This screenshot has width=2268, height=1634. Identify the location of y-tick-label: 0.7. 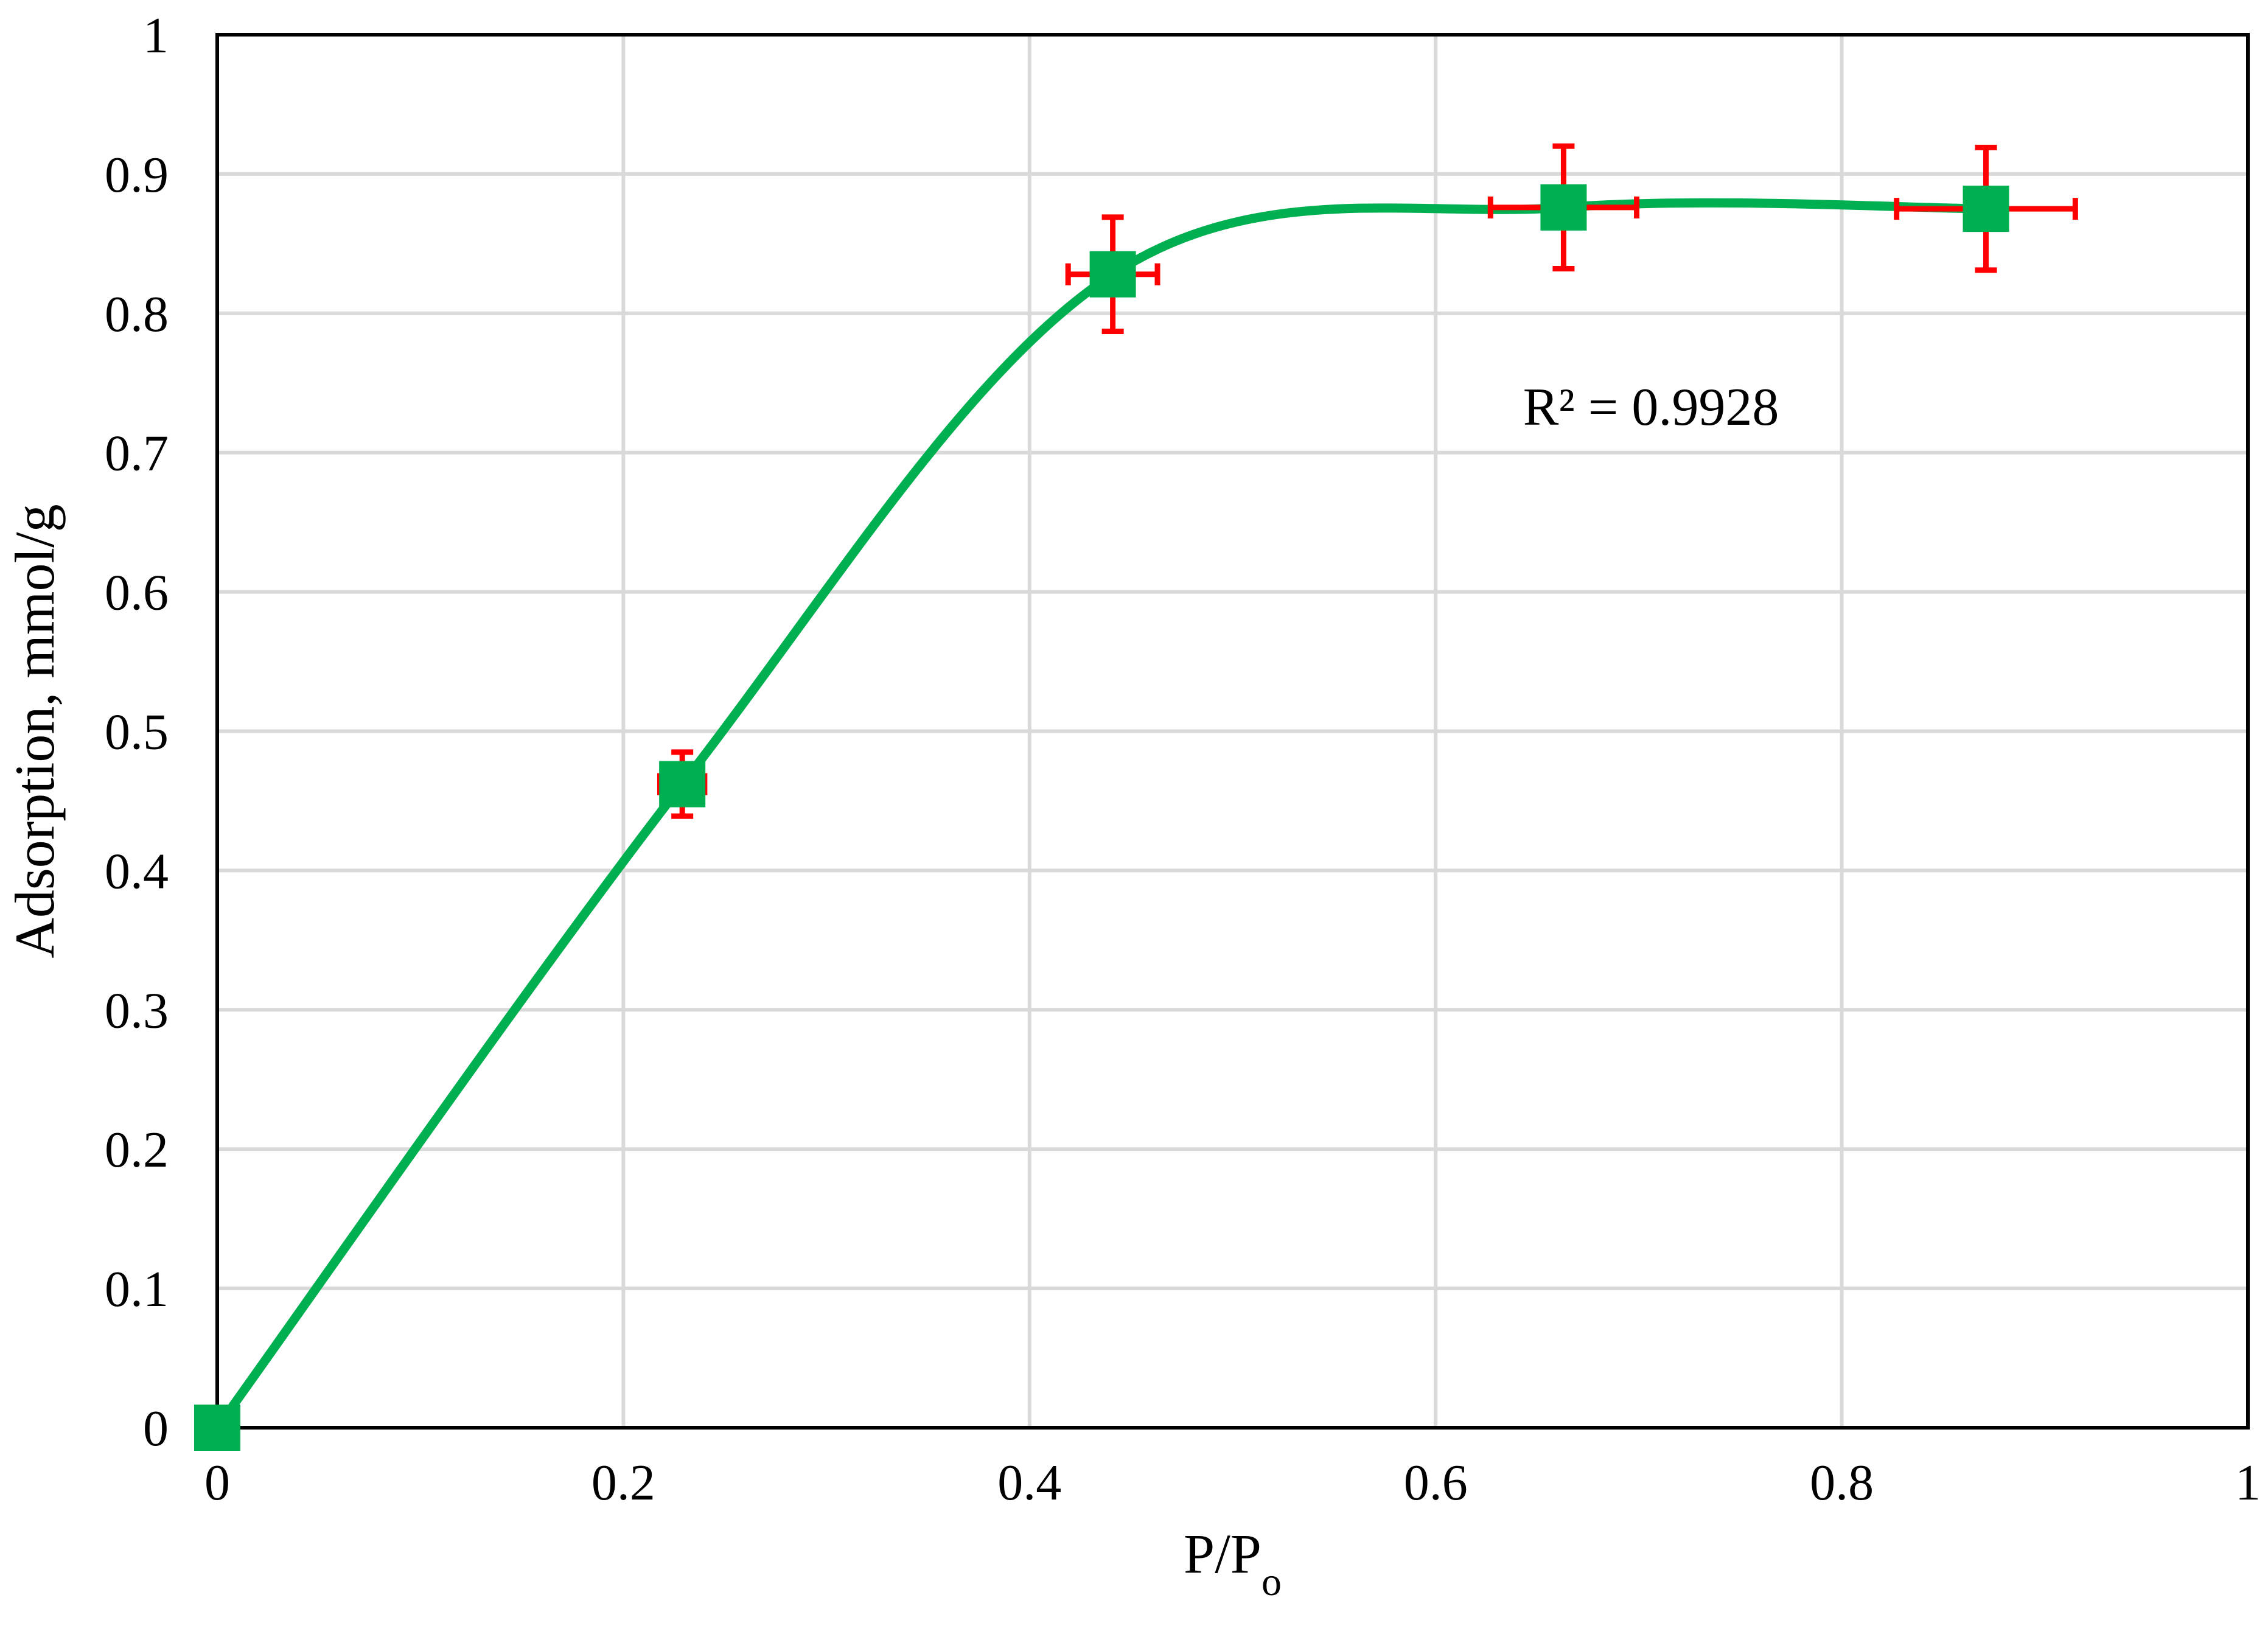
(137, 453).